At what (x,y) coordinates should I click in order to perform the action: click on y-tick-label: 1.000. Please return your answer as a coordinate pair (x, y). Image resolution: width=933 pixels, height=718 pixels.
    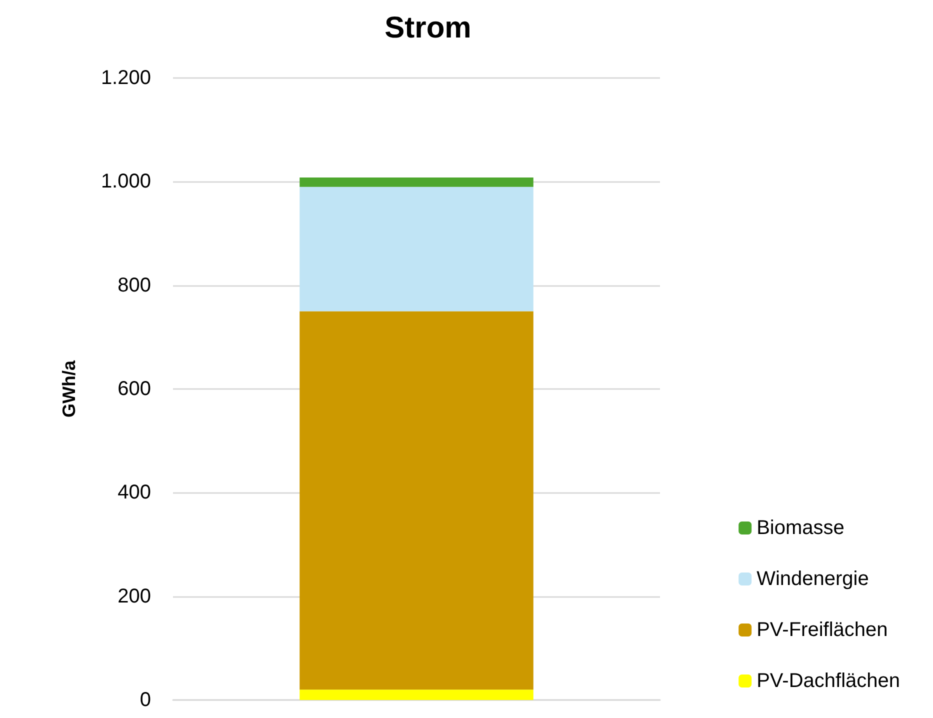
    Looking at the image, I should click on (125, 181).